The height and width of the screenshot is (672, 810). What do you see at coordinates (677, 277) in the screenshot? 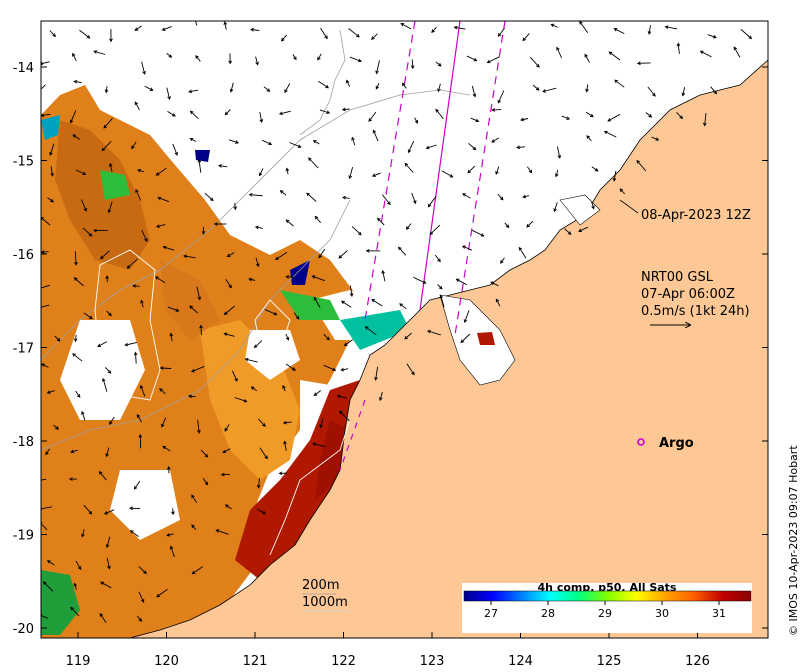
I see `current-source-label: NRT00 GSL` at bounding box center [677, 277].